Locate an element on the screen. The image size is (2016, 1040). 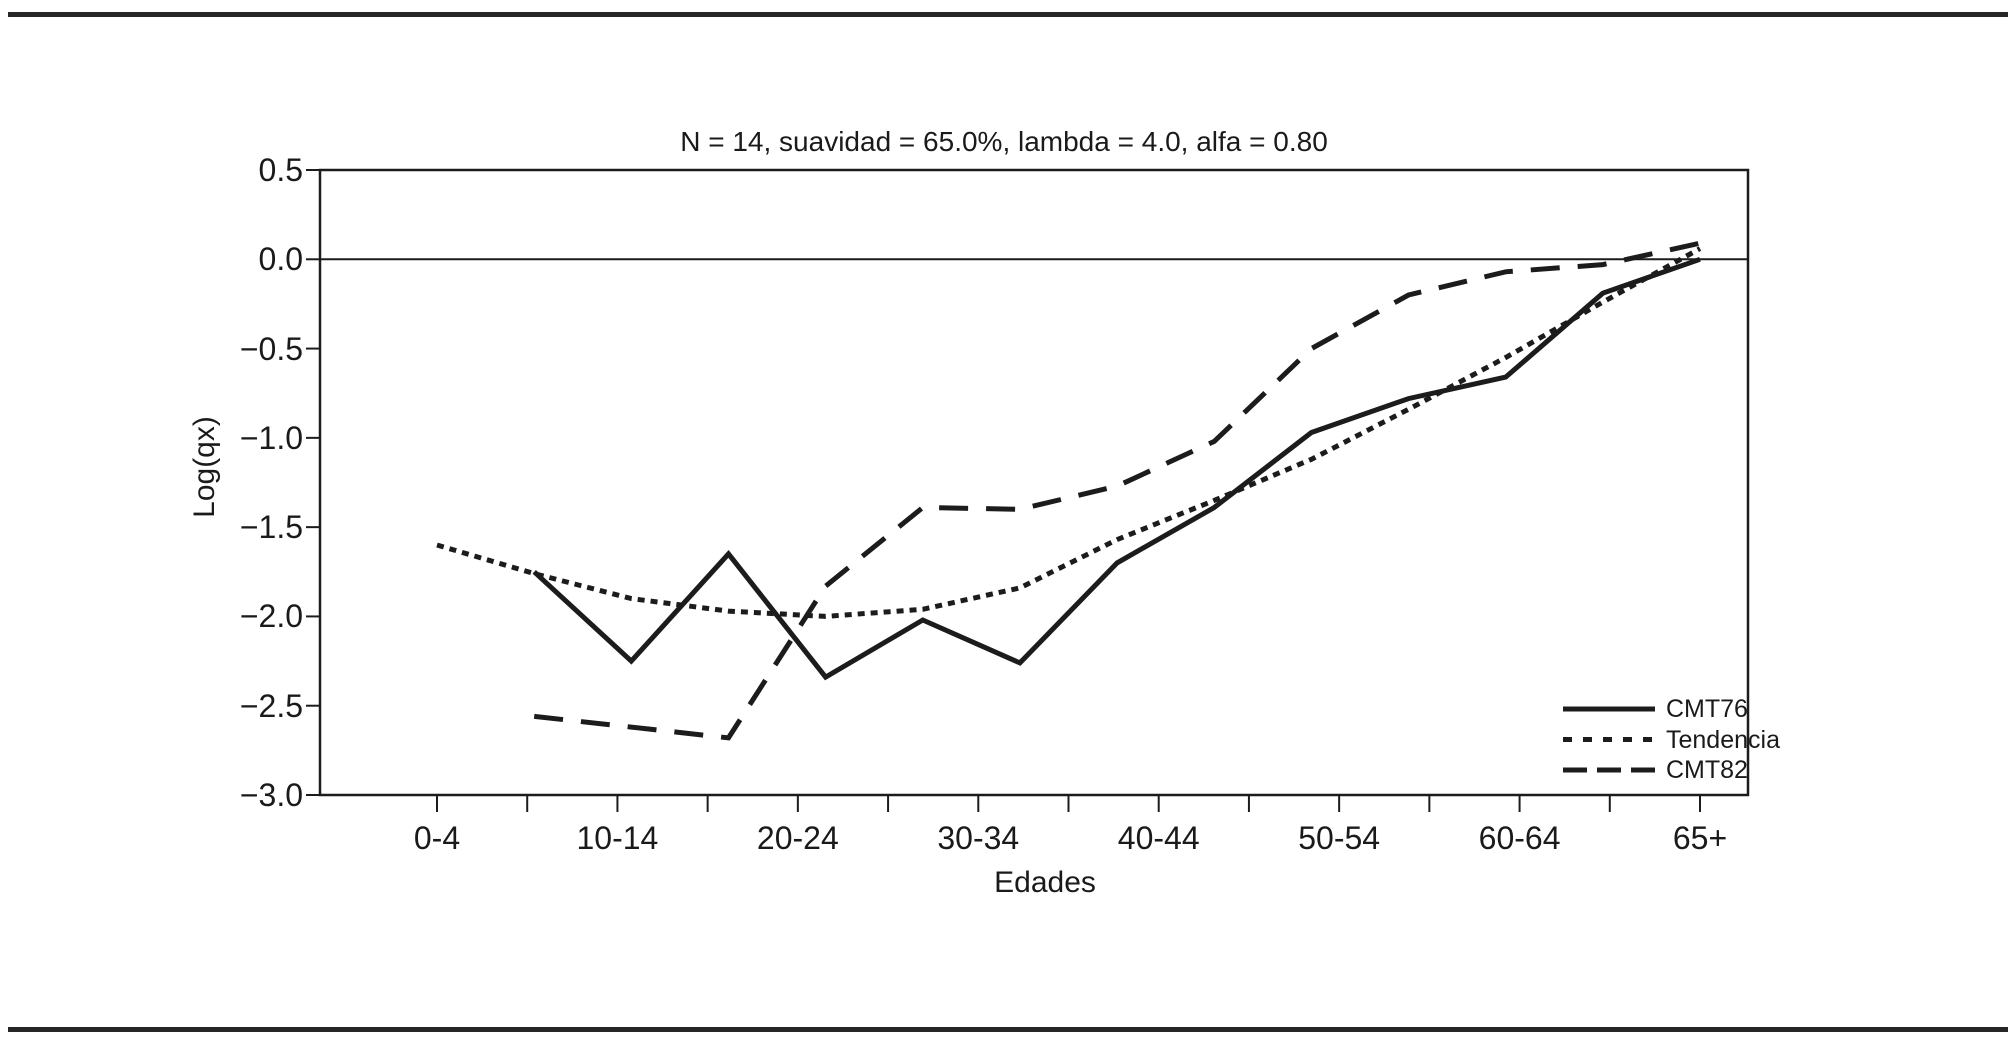
x-tick-label: 0-4 is located at coordinates (437, 838).